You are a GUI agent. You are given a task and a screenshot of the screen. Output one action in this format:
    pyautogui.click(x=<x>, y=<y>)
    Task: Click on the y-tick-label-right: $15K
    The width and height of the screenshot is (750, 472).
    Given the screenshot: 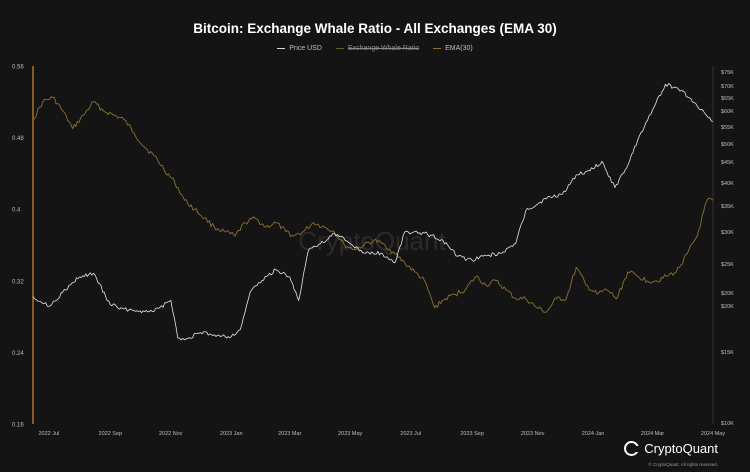 What is the action you would take?
    pyautogui.click(x=727, y=353)
    